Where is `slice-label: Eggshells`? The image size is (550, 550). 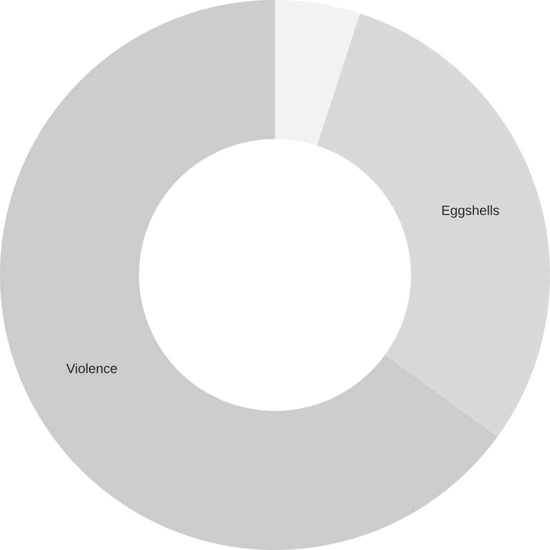 slice-label: Eggshells is located at coordinates (471, 211).